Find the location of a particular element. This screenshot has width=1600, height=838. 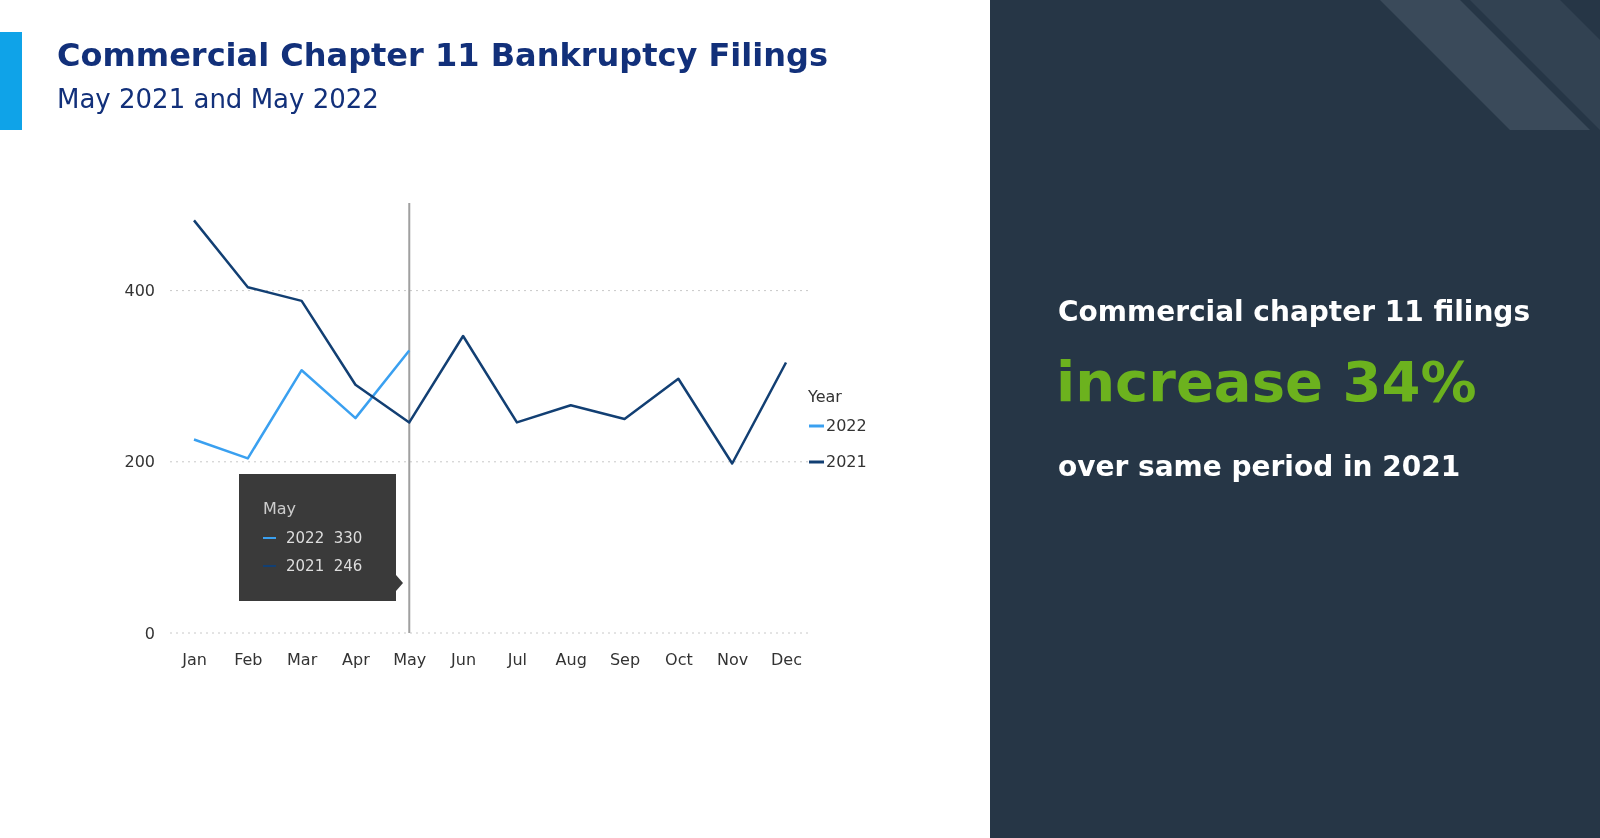

x-tick-label: Oct is located at coordinates (679, 660).